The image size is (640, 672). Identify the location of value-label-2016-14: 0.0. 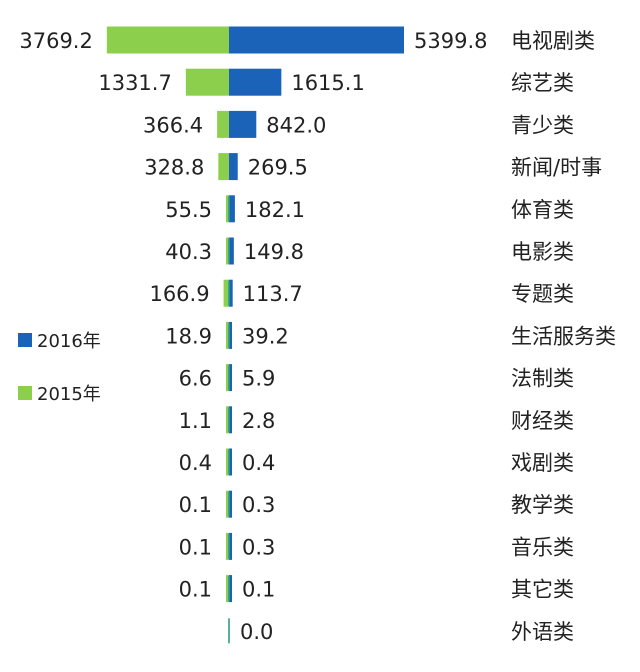
(256, 632).